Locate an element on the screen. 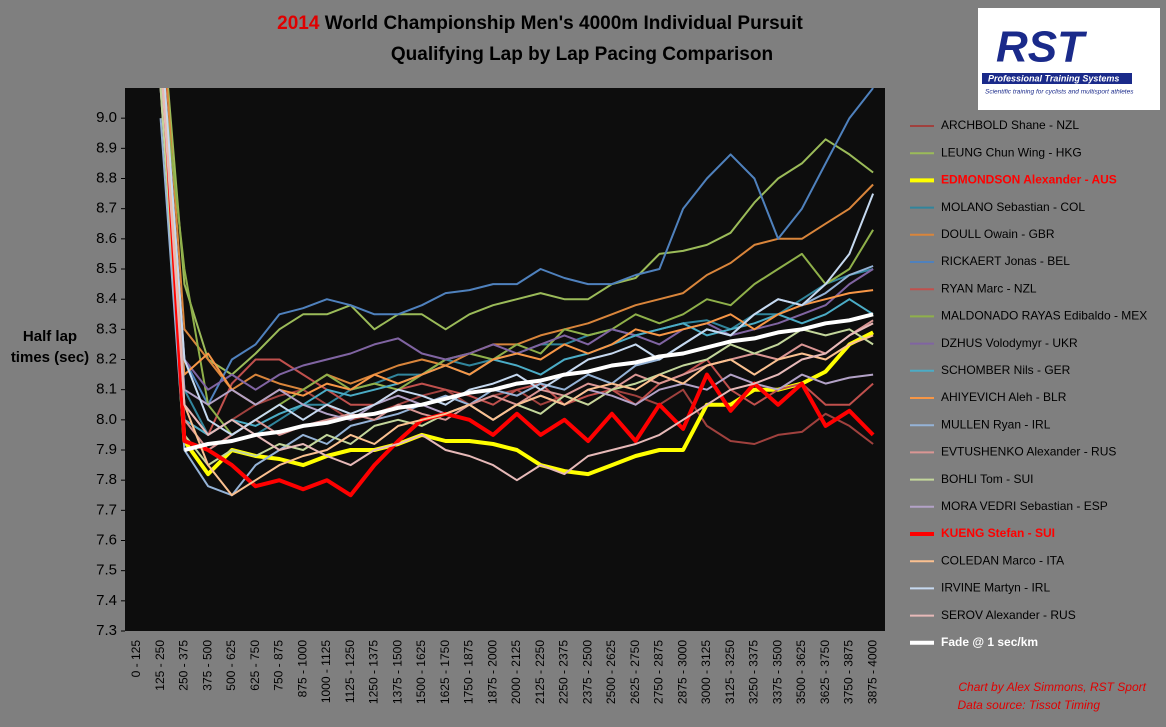 The image size is (1166, 727). legend-label: Fade @ 1 sec/km is located at coordinates (989, 642).